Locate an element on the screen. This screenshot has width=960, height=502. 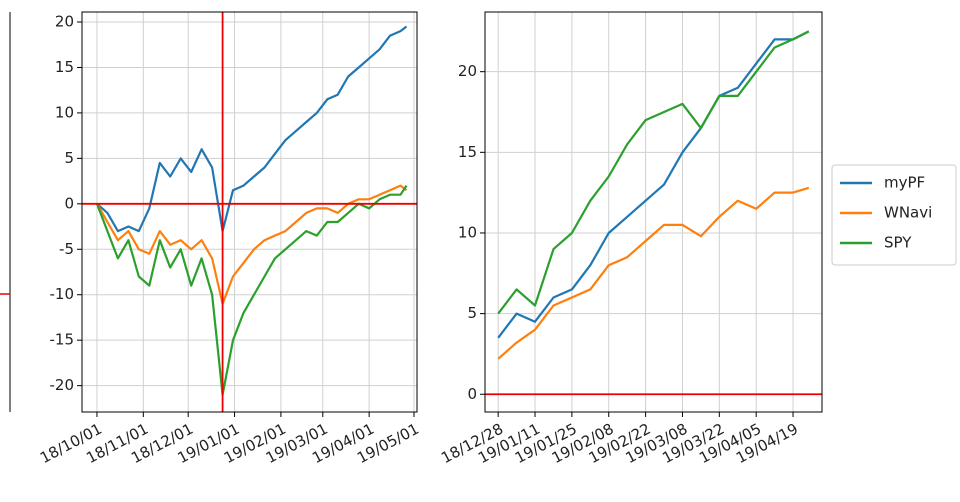
y-tick-label: -20 is located at coordinates (62, 385).